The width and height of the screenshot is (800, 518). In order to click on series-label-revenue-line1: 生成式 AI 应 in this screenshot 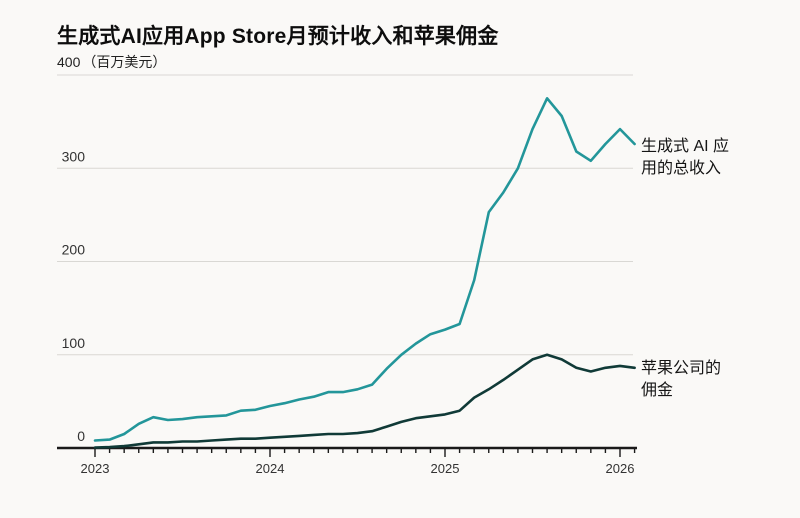, I will do `click(685, 146)`.